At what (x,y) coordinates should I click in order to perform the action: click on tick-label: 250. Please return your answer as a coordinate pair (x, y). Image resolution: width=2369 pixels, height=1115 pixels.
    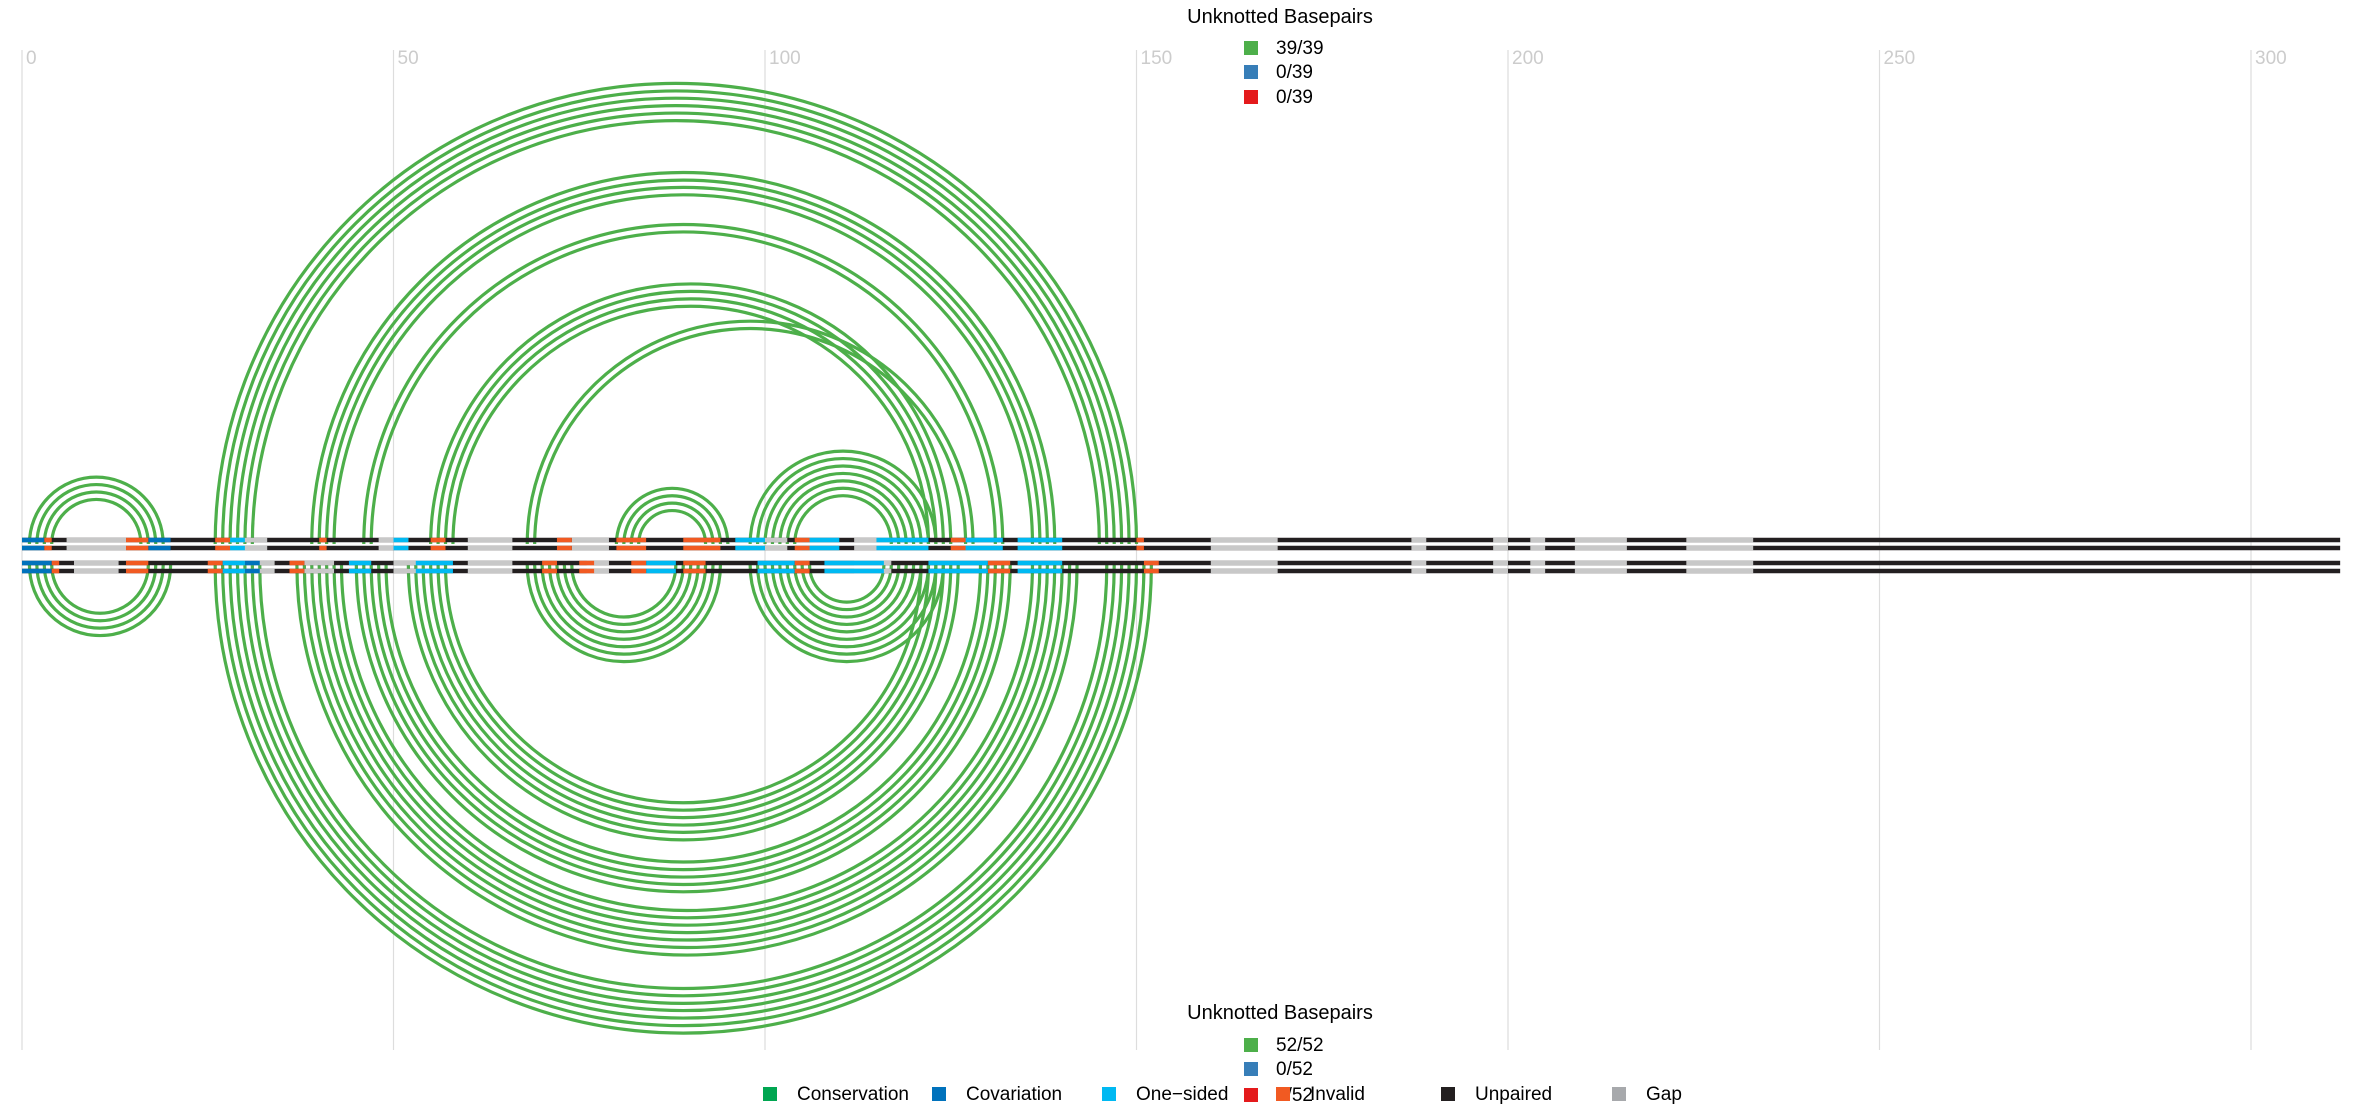
    Looking at the image, I should click on (1900, 58).